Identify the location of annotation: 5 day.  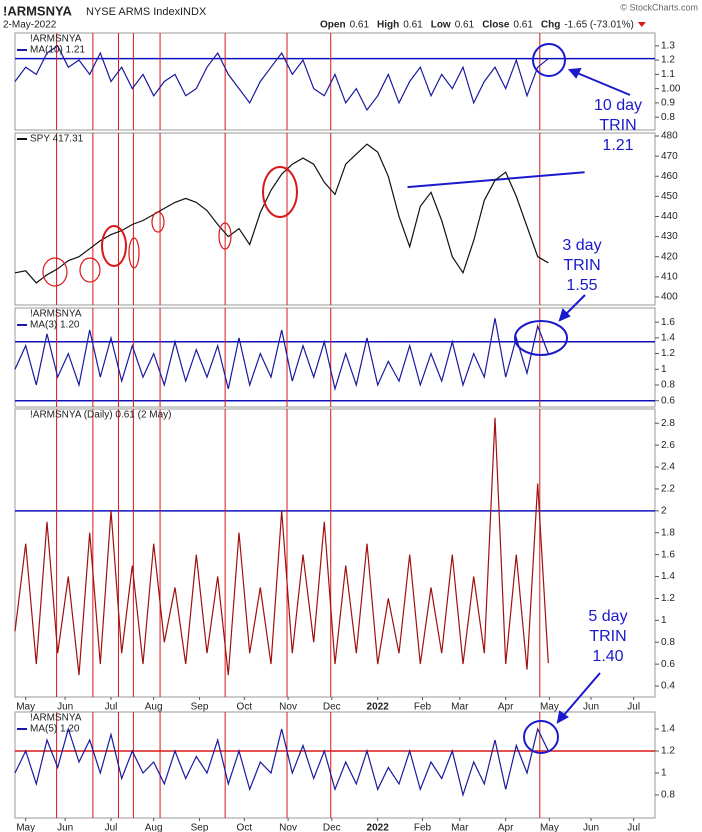
(607, 616).